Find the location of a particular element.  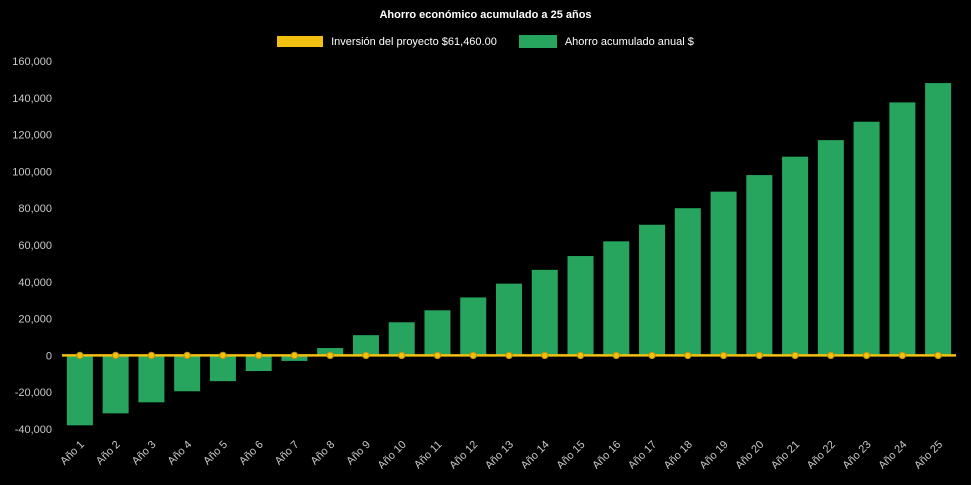

y-tick-label: 120,000 is located at coordinates (32, 136).